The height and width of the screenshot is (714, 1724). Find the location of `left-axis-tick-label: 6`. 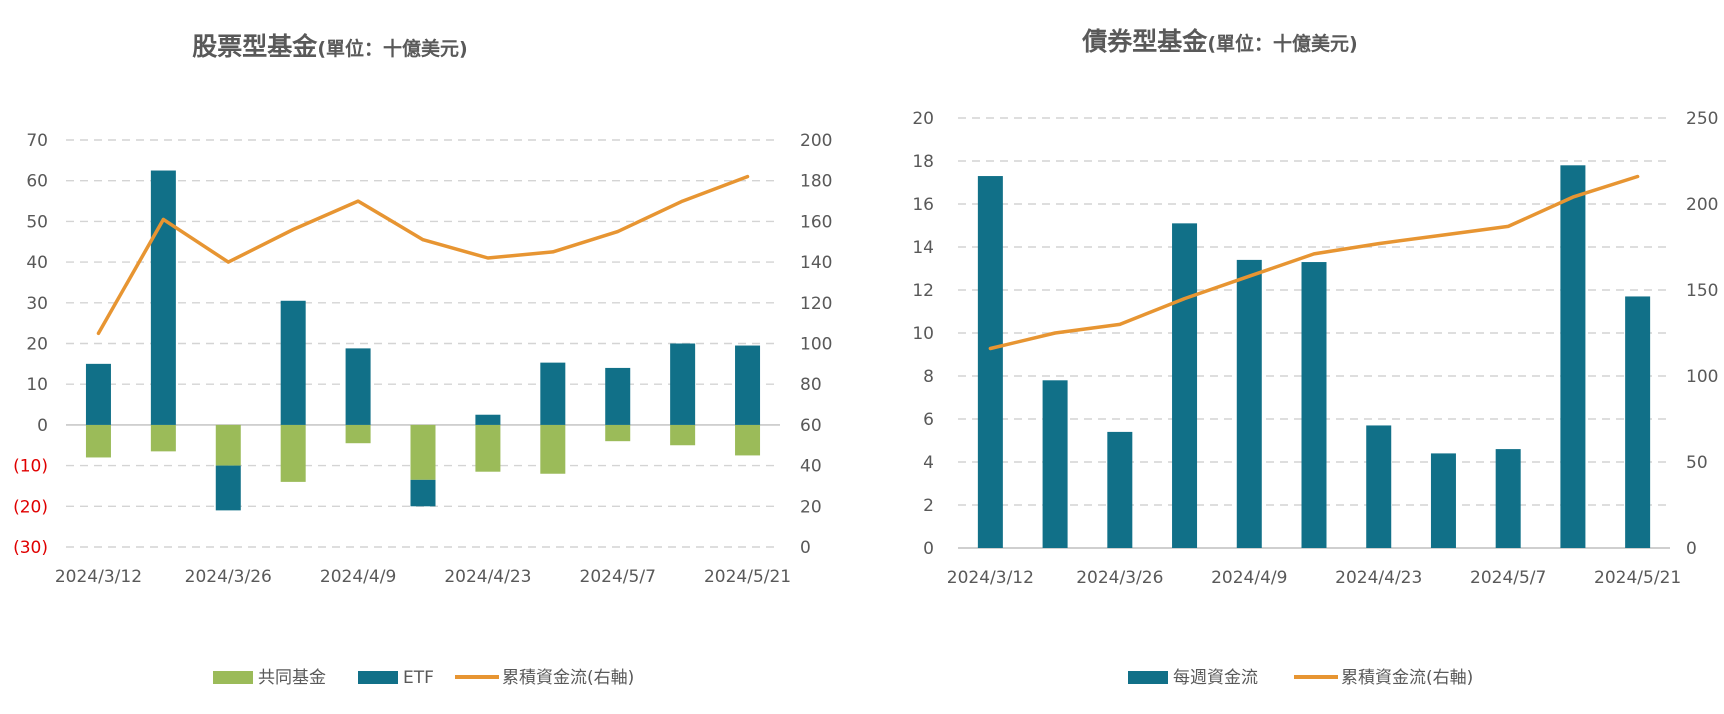

left-axis-tick-label: 6 is located at coordinates (928, 420).